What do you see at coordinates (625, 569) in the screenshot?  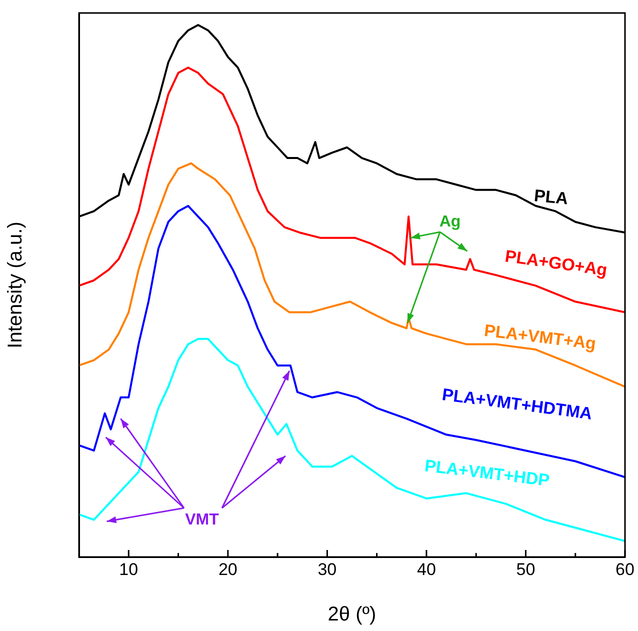 I see `x-tick-label: 60` at bounding box center [625, 569].